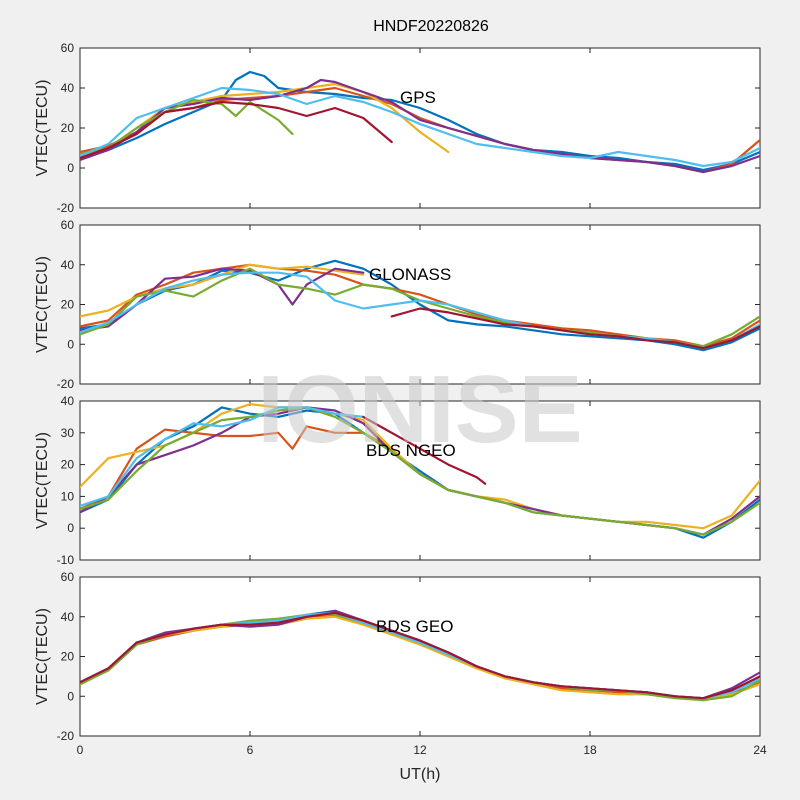 Image resolution: width=800 pixels, height=800 pixels. What do you see at coordinates (431, 26) in the screenshot?
I see `figure-title: HNDF20220826` at bounding box center [431, 26].